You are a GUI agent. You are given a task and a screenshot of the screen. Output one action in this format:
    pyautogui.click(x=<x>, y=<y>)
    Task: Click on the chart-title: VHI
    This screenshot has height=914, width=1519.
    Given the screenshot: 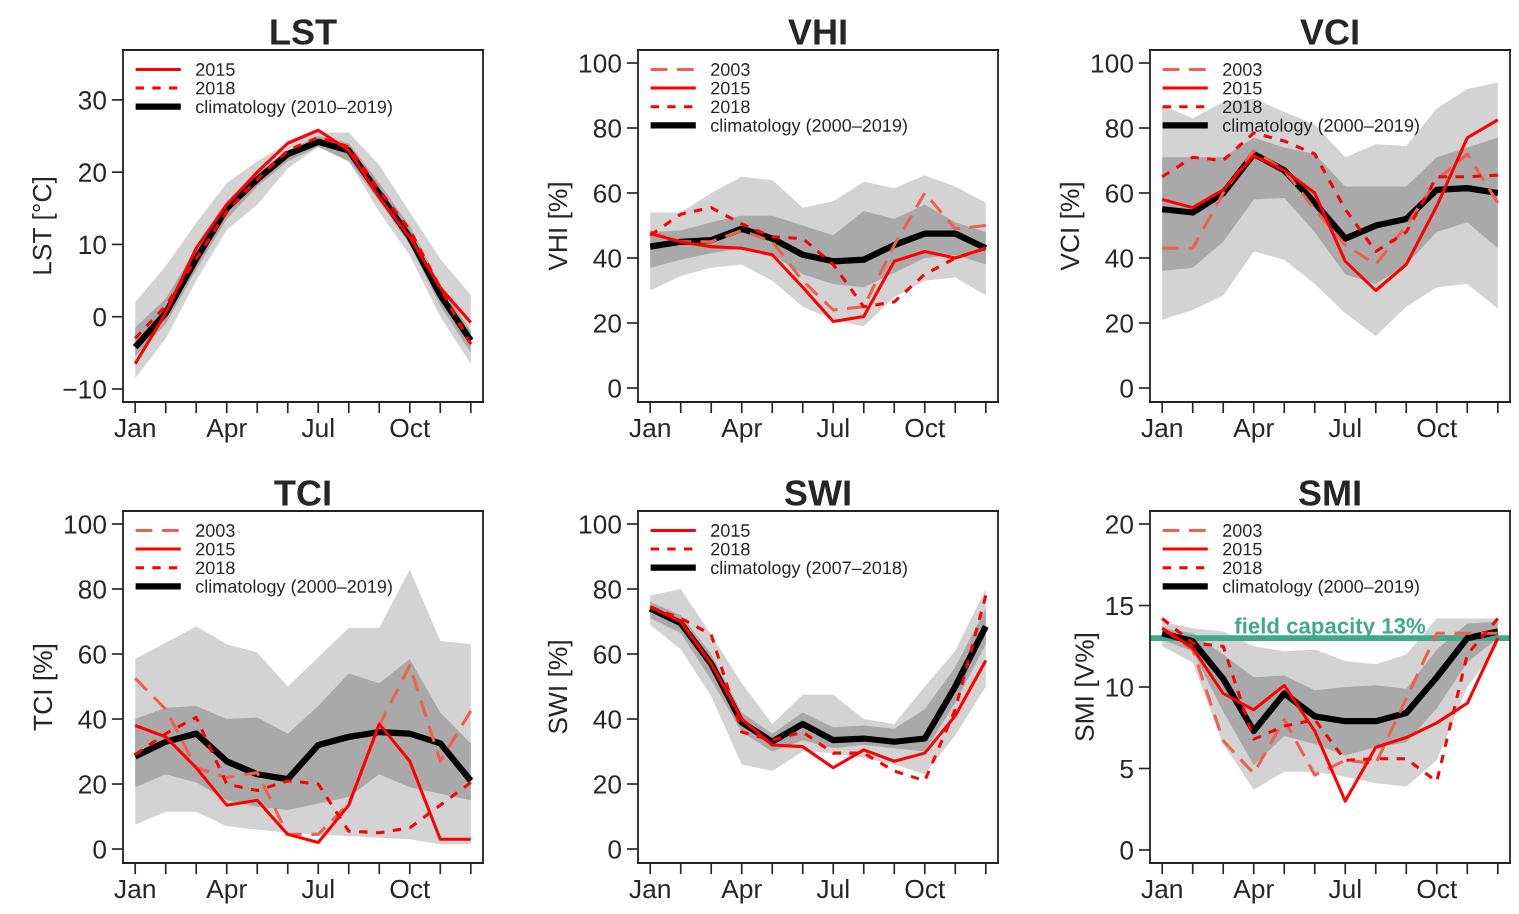 What is the action you would take?
    pyautogui.click(x=817, y=32)
    